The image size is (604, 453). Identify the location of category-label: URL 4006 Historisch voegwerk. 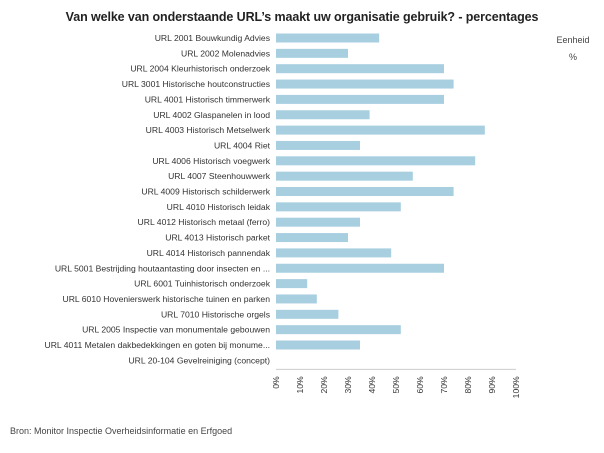
(211, 161).